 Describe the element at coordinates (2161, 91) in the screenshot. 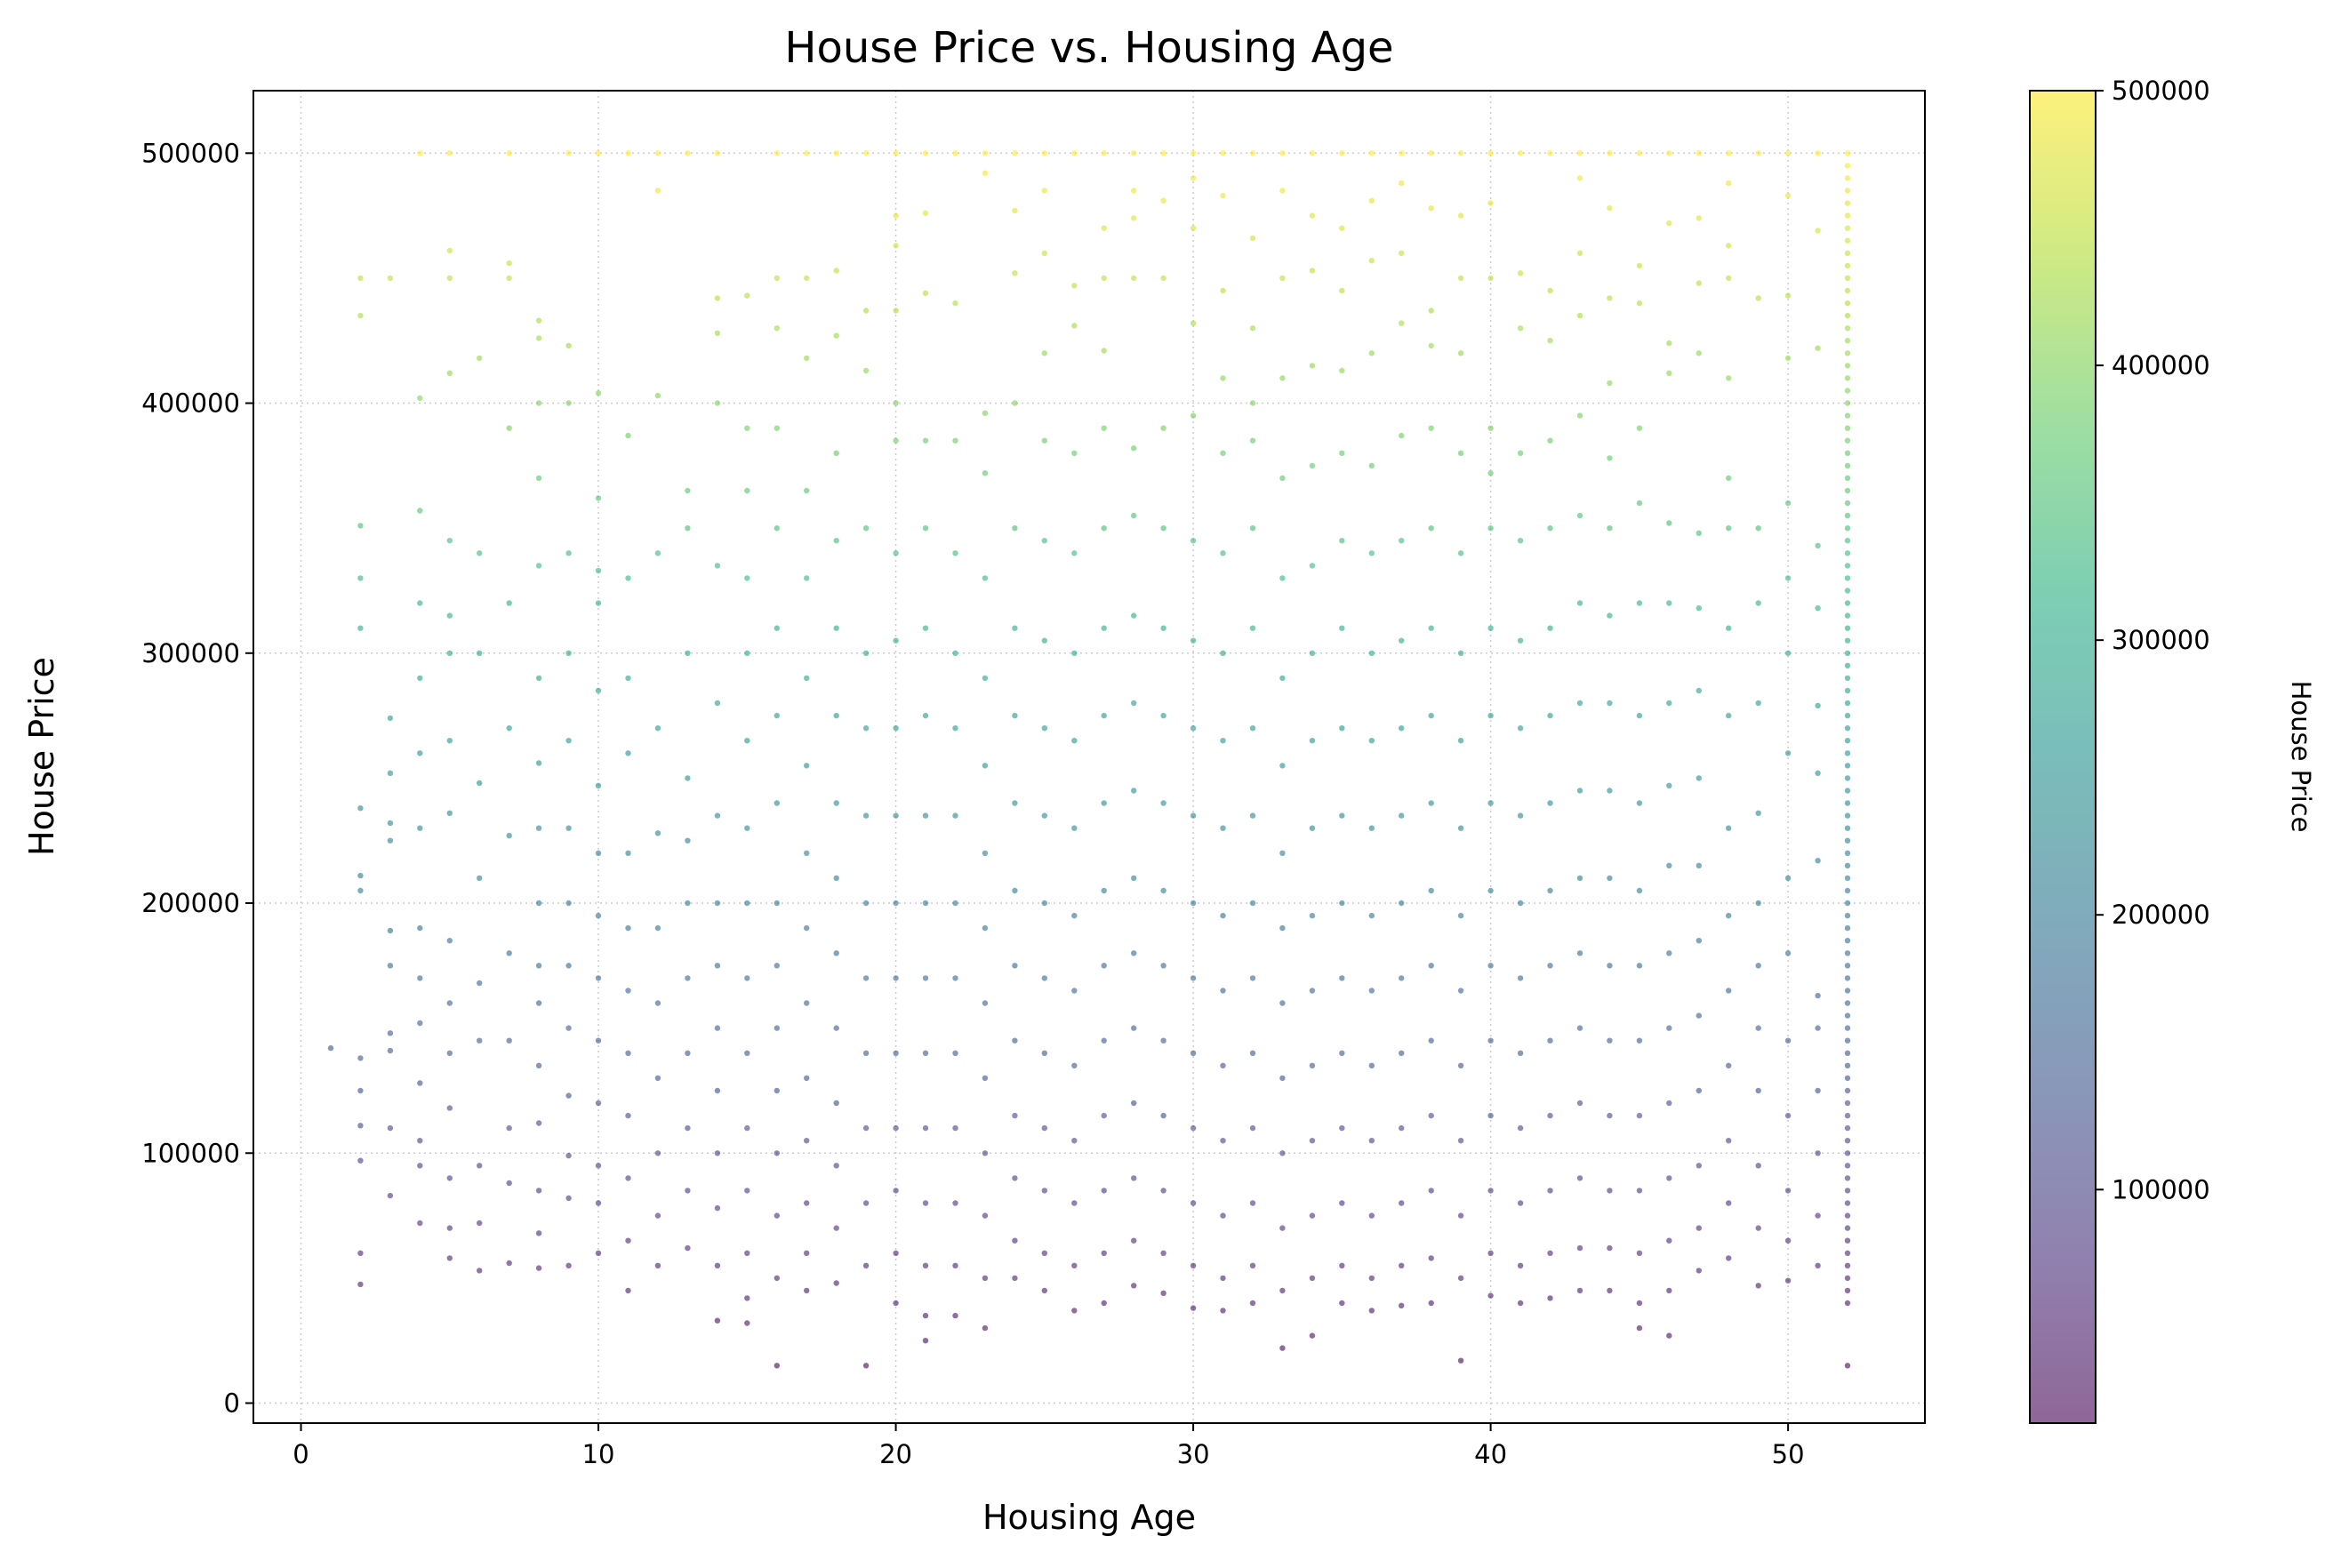

I see `colorbar-tick-label: 500000` at that location.